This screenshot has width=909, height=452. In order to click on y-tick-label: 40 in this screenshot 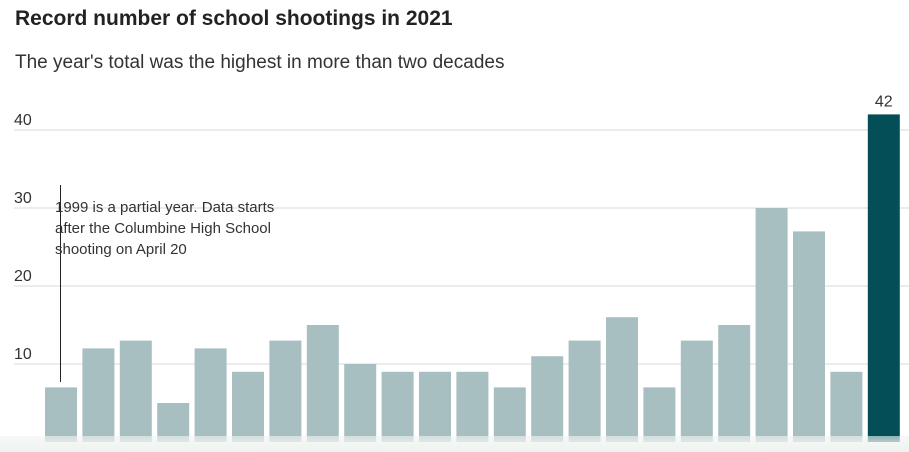, I will do `click(23, 120)`.